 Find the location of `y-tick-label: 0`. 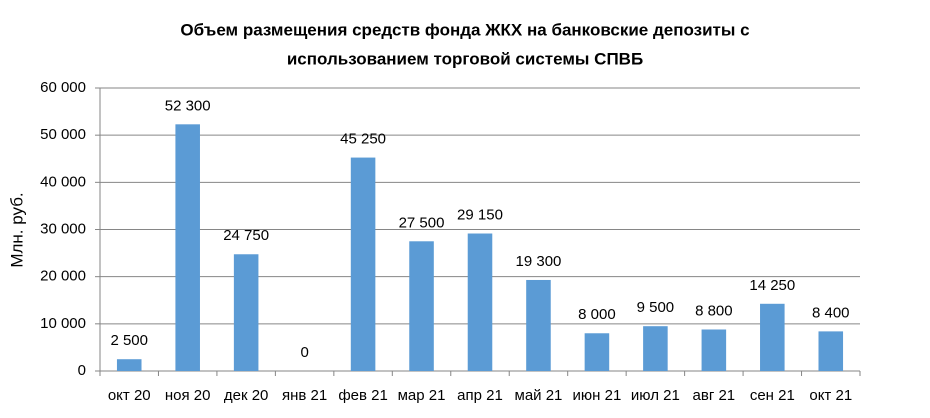

y-tick-label: 0 is located at coordinates (82, 370).